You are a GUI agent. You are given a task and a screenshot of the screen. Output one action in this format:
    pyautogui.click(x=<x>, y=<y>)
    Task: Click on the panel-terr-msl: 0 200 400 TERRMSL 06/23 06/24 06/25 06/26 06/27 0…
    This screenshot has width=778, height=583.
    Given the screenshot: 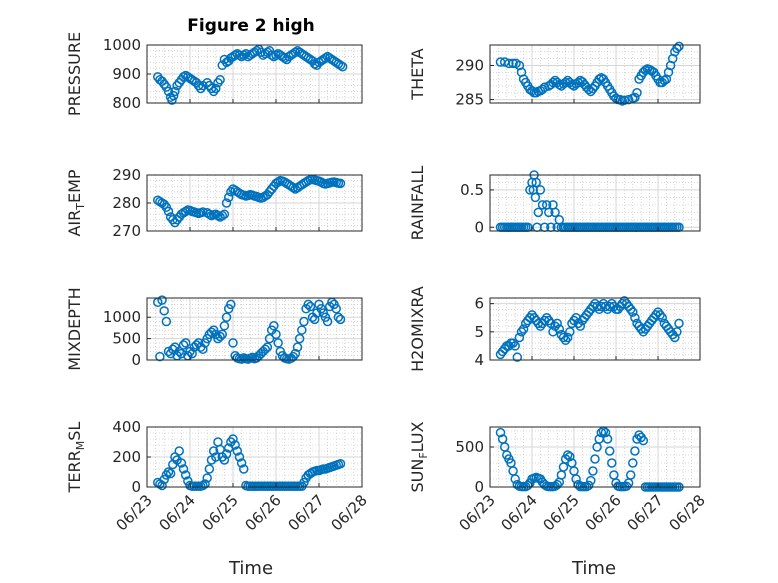 What is the action you would take?
    pyautogui.click(x=218, y=476)
    